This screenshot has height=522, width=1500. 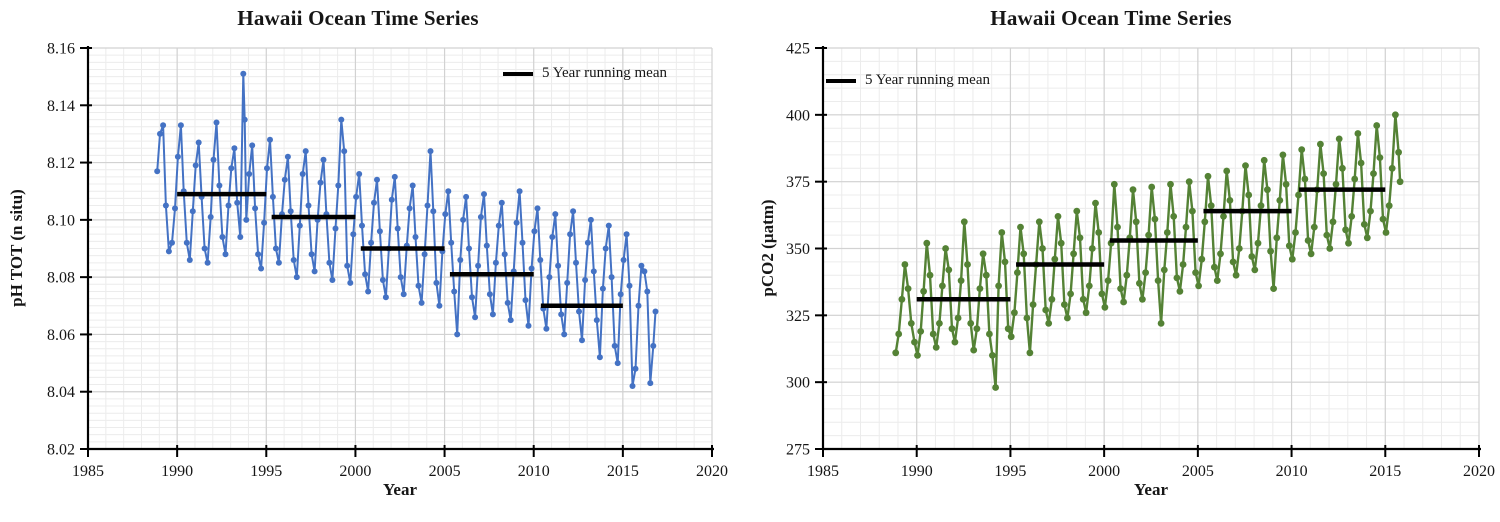 What do you see at coordinates (767, 248) in the screenshot?
I see `pco2-y-axis-label: pCO2 (µatm)` at bounding box center [767, 248].